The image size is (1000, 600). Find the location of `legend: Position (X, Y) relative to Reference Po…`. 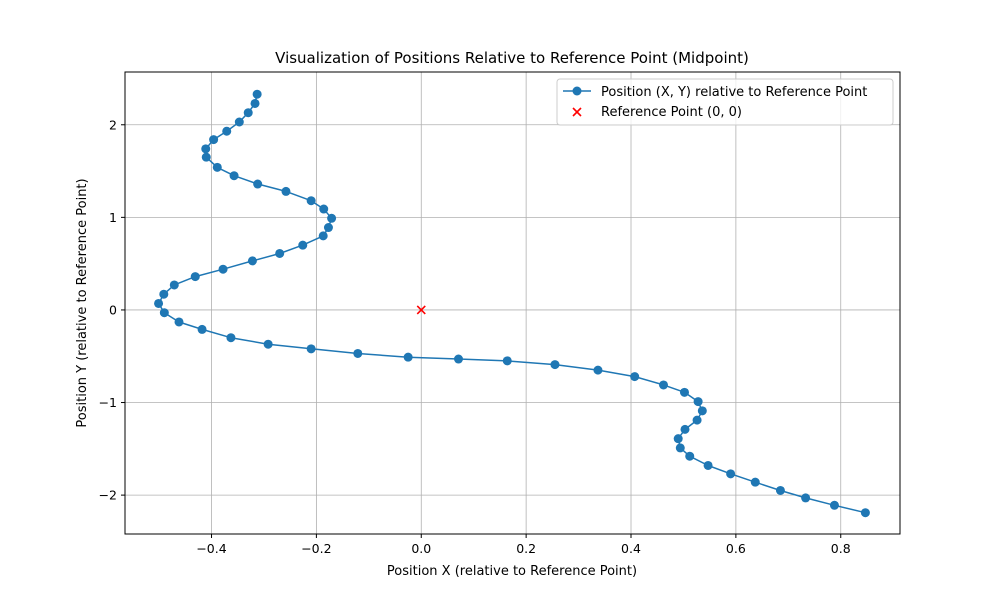

legend: Position (X, Y) relative to Reference Po… is located at coordinates (725, 102).